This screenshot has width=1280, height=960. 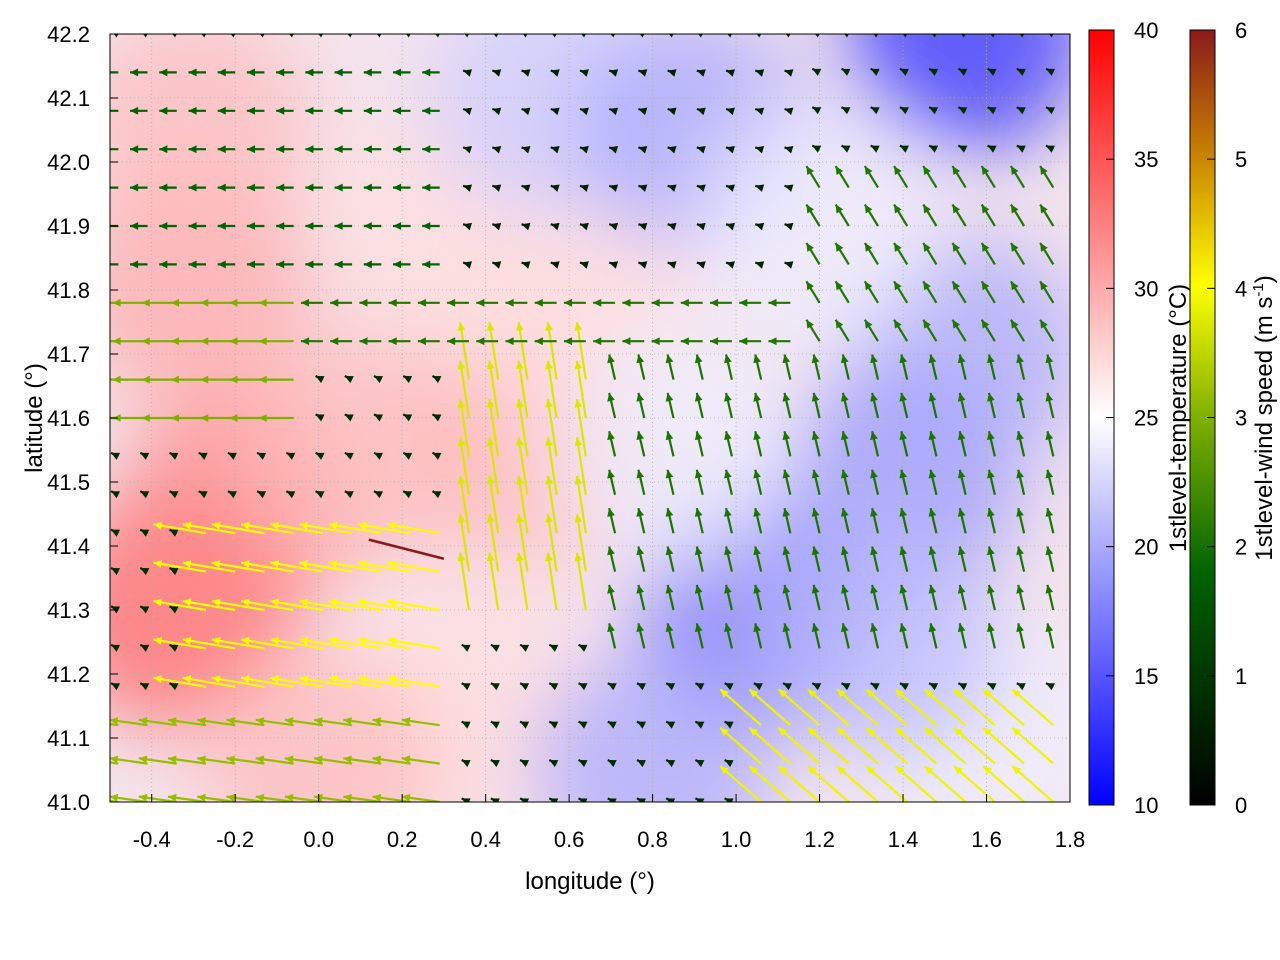 What do you see at coordinates (402, 839) in the screenshot?
I see `x-tick-label: 0.2` at bounding box center [402, 839].